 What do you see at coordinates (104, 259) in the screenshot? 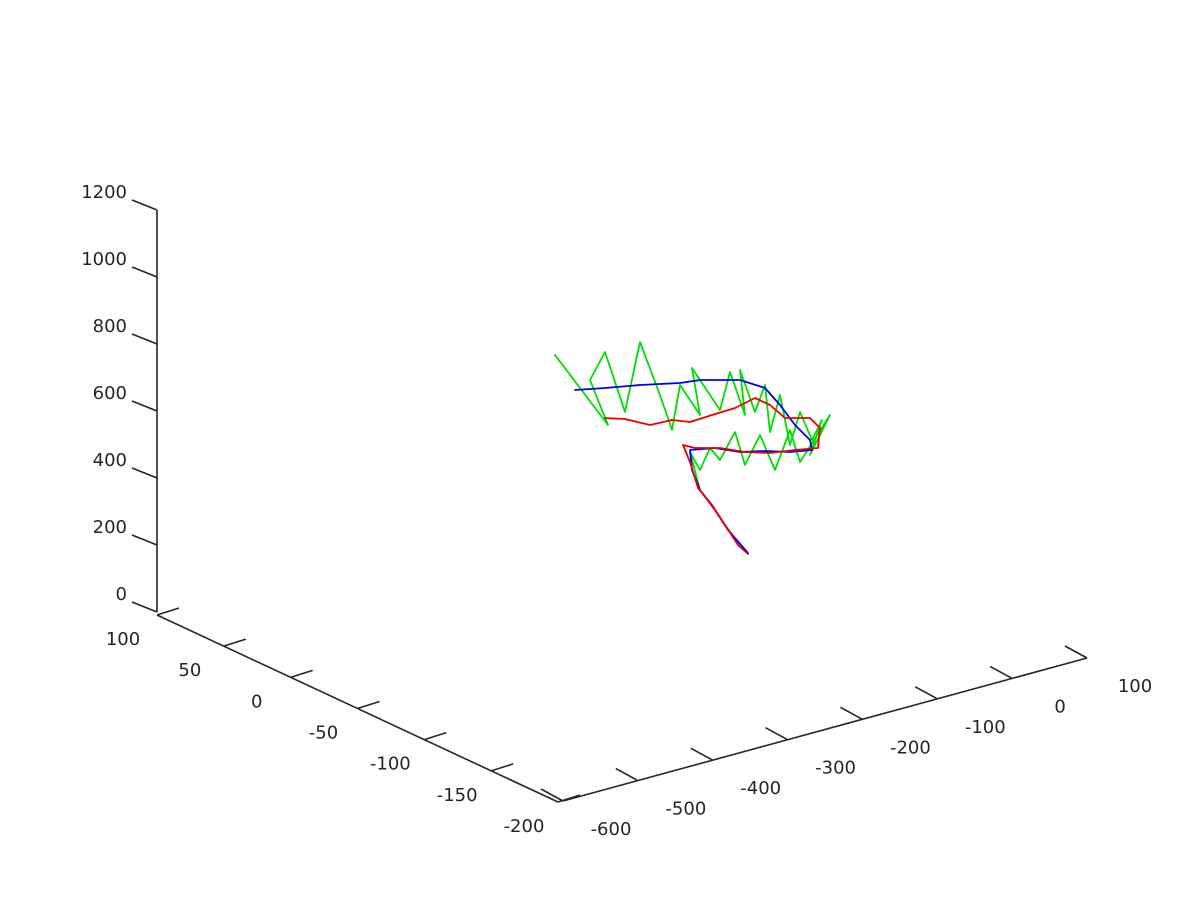
I see `z-tick-label: 1000` at bounding box center [104, 259].